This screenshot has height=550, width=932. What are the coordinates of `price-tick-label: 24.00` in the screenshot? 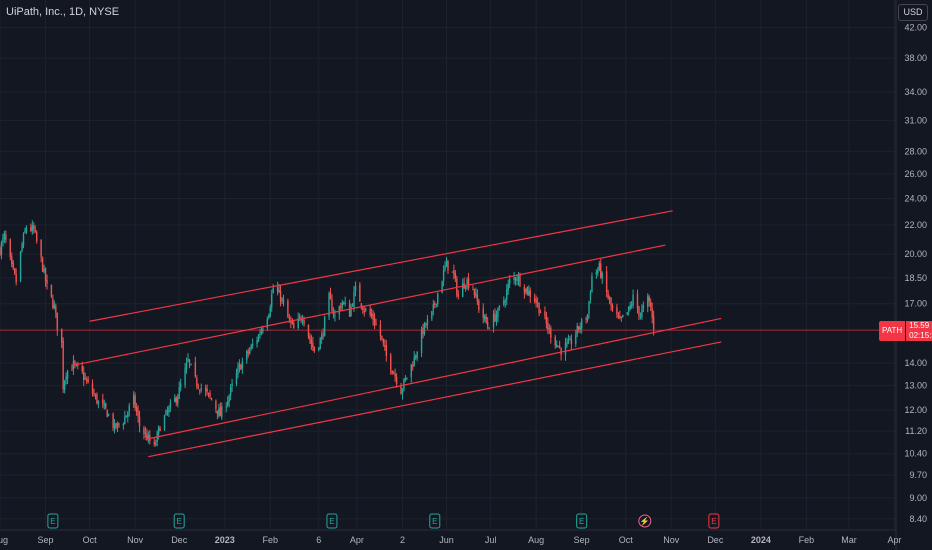 It's located at (915, 198).